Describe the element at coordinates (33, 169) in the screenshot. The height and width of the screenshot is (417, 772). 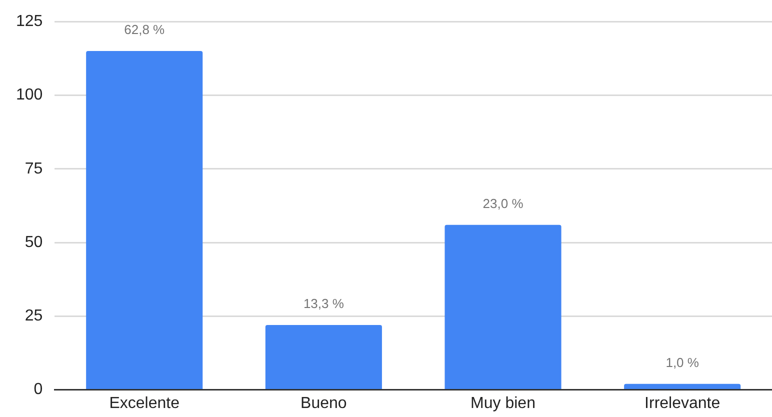
I see `y-tick-label: 75` at that location.